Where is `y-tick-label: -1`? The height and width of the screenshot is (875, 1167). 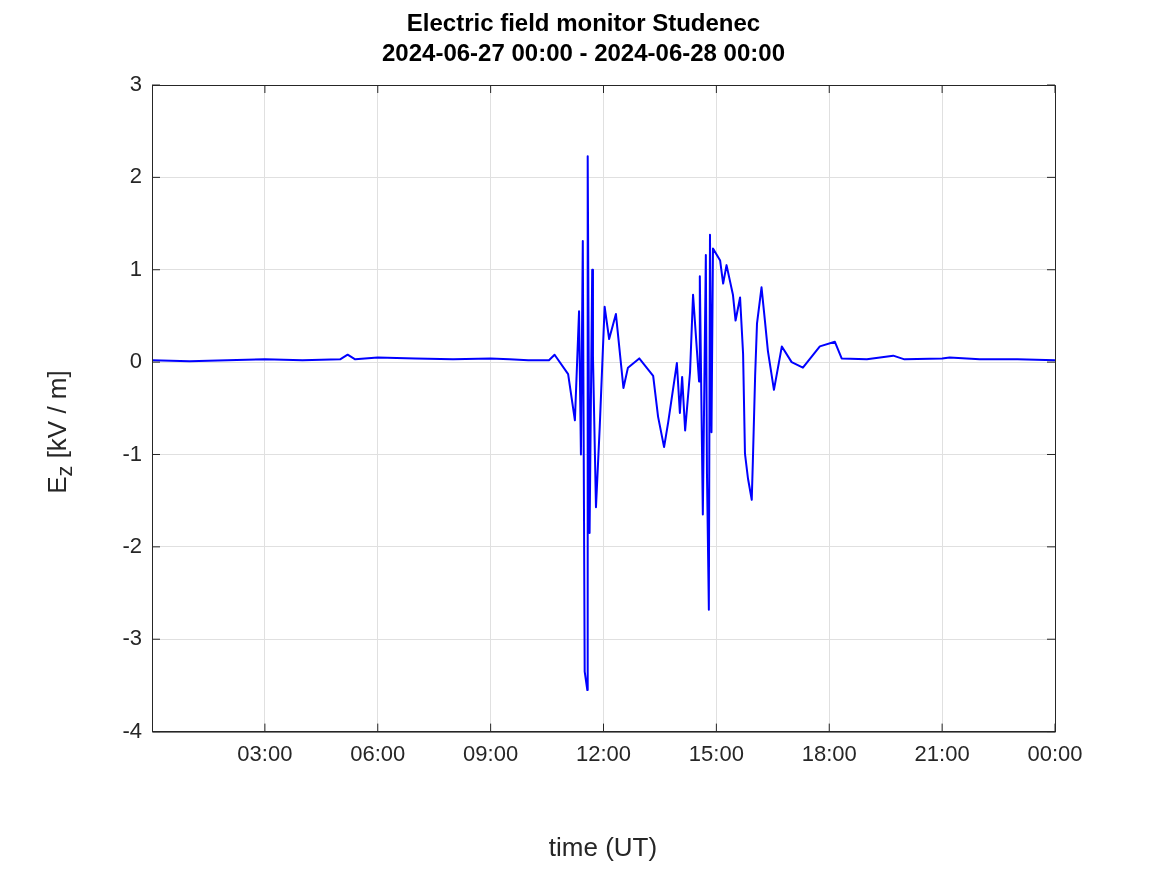
y-tick-label: -1 is located at coordinates (132, 453).